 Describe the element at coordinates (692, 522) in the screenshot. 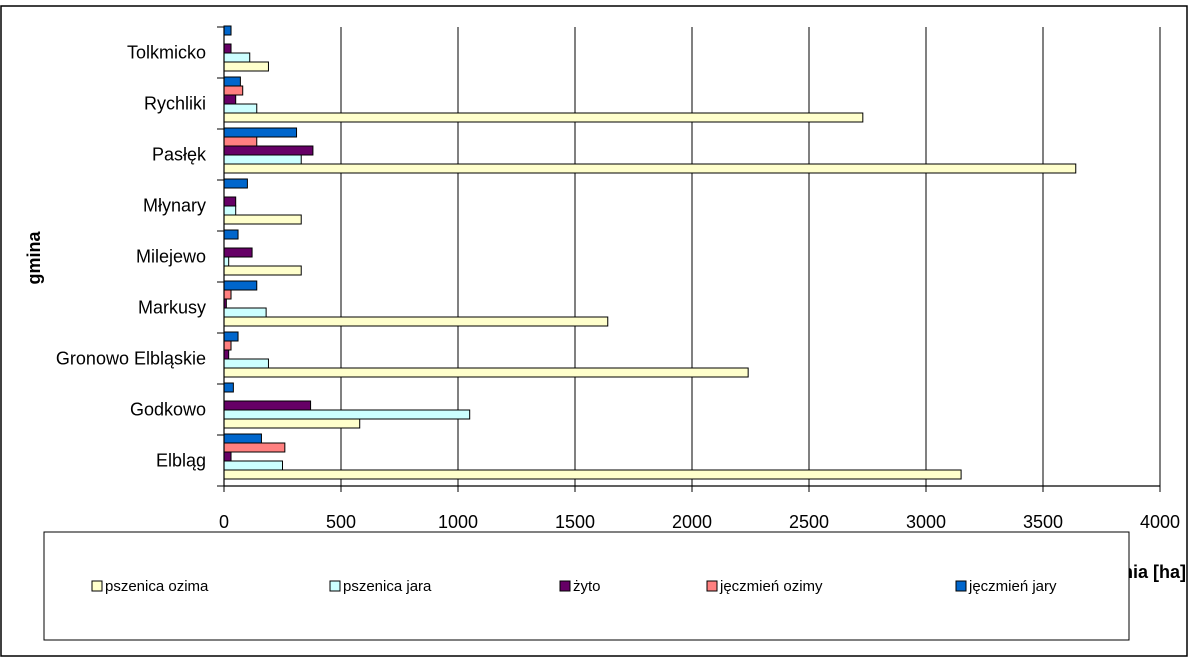

I see `x-tick-label: 2000` at that location.